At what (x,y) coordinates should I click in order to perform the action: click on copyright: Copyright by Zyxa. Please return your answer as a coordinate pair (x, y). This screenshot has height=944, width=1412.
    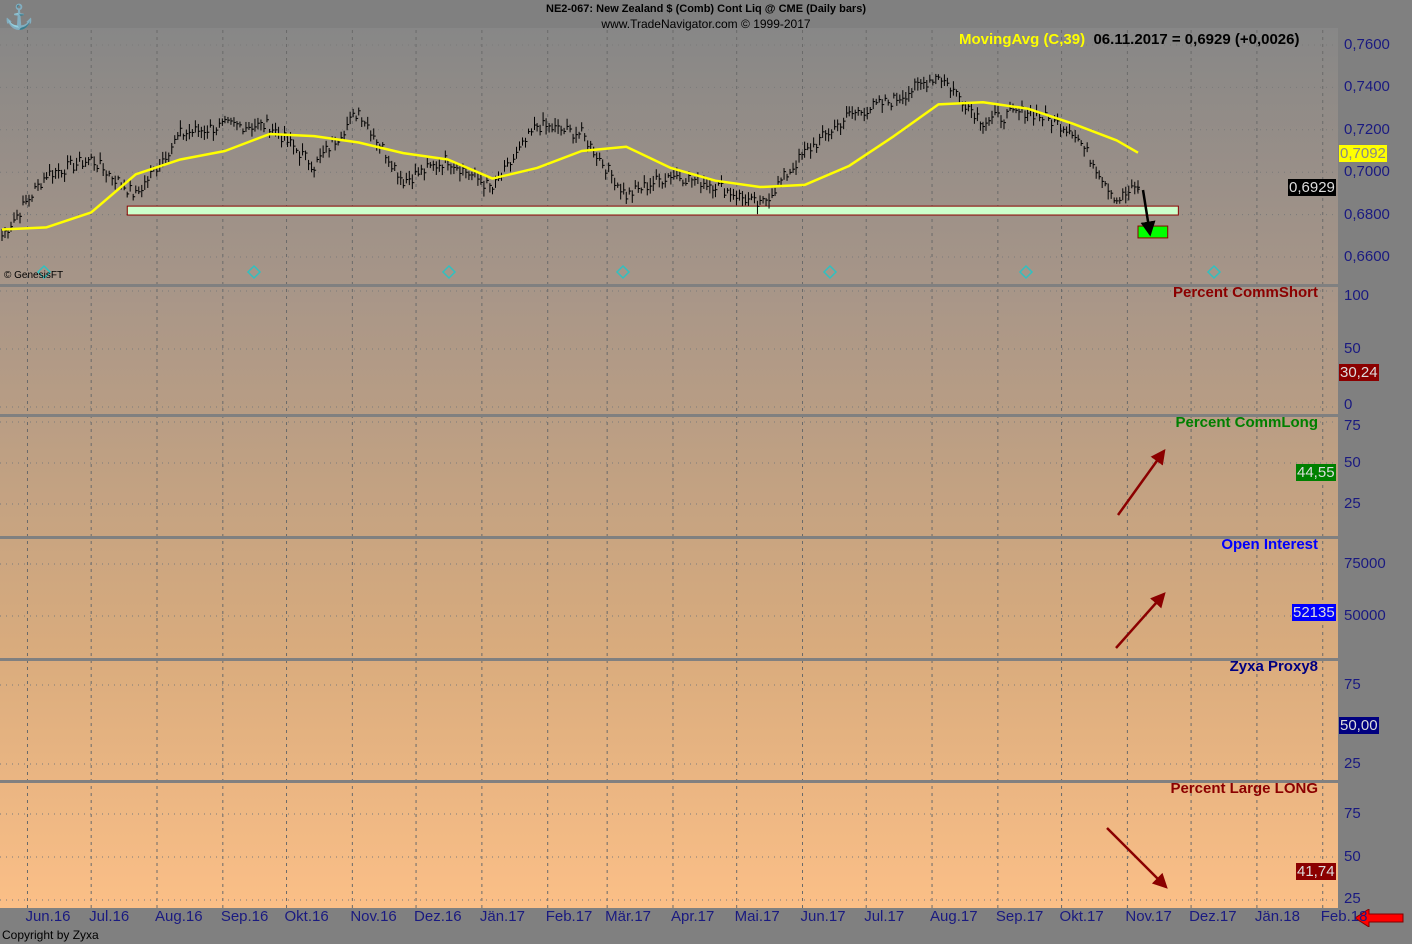
    Looking at the image, I should click on (50, 935).